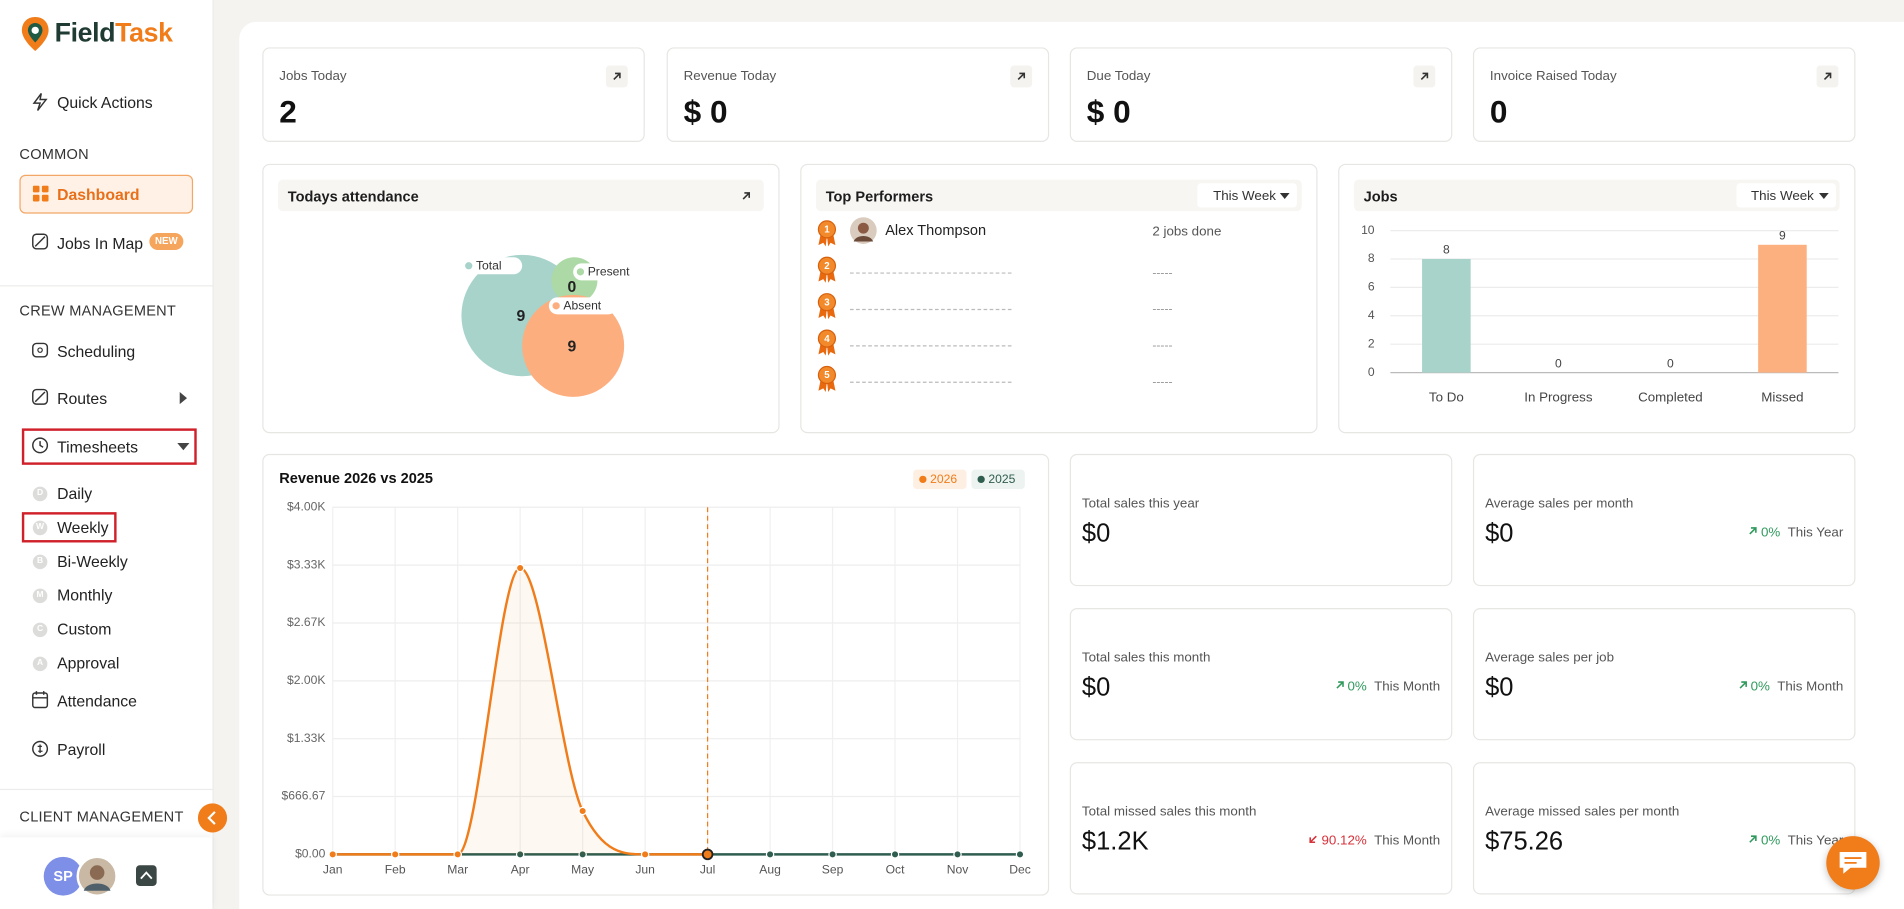 The height and width of the screenshot is (909, 1904). I want to click on change-value: 90.12%, so click(1344, 841).